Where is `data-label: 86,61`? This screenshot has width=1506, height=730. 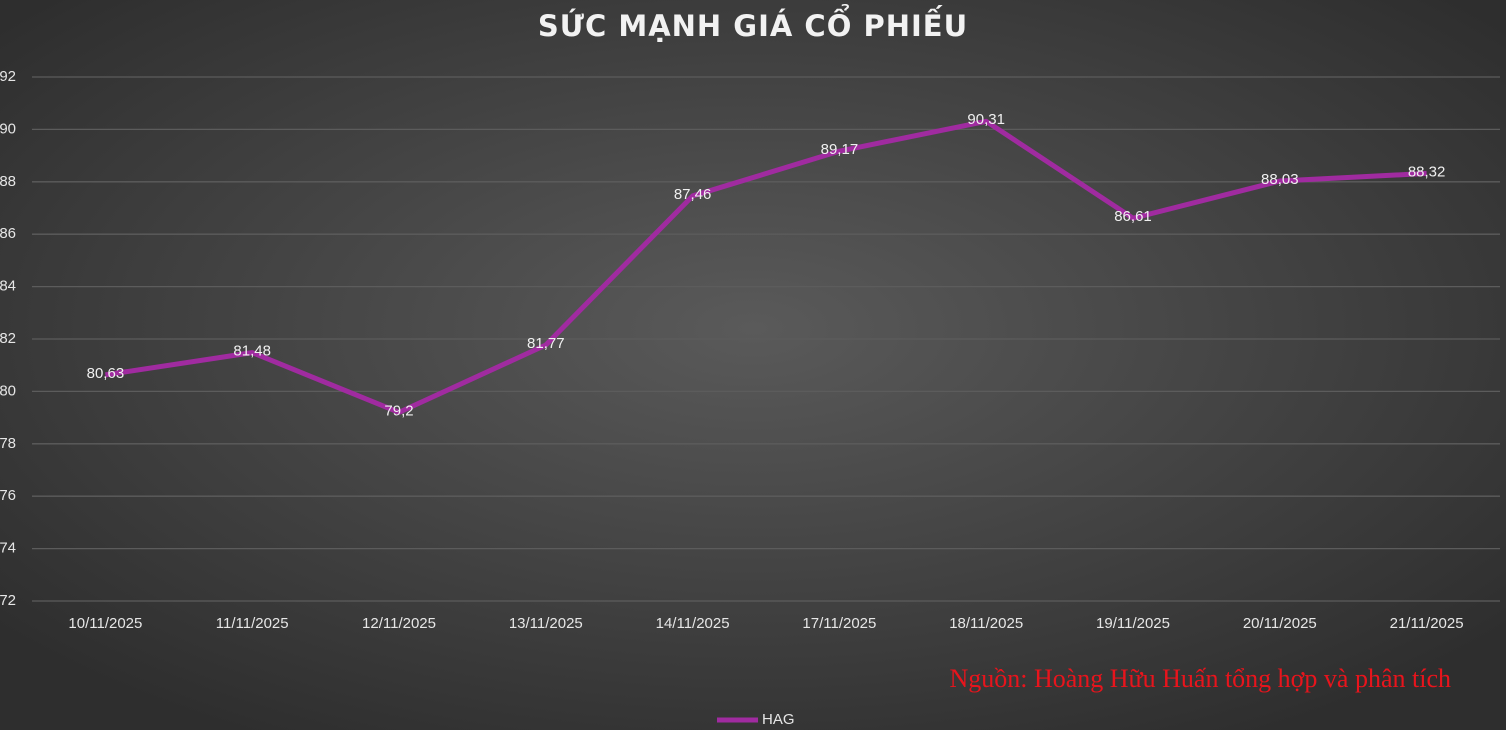
data-label: 86,61 is located at coordinates (1133, 216).